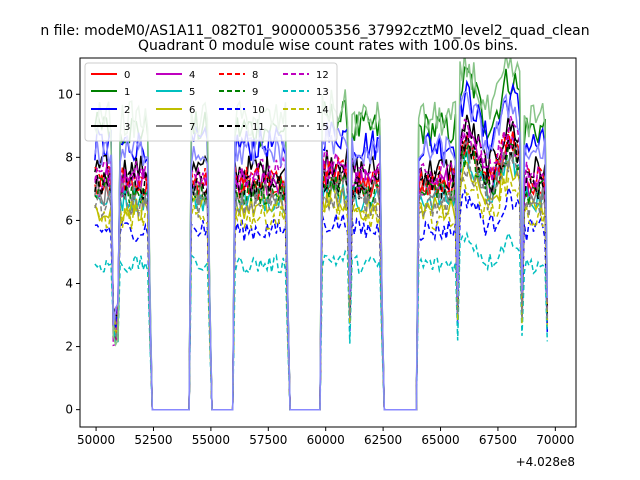  What do you see at coordinates (258, 110) in the screenshot?
I see `legend-label-10: 10` at bounding box center [258, 110].